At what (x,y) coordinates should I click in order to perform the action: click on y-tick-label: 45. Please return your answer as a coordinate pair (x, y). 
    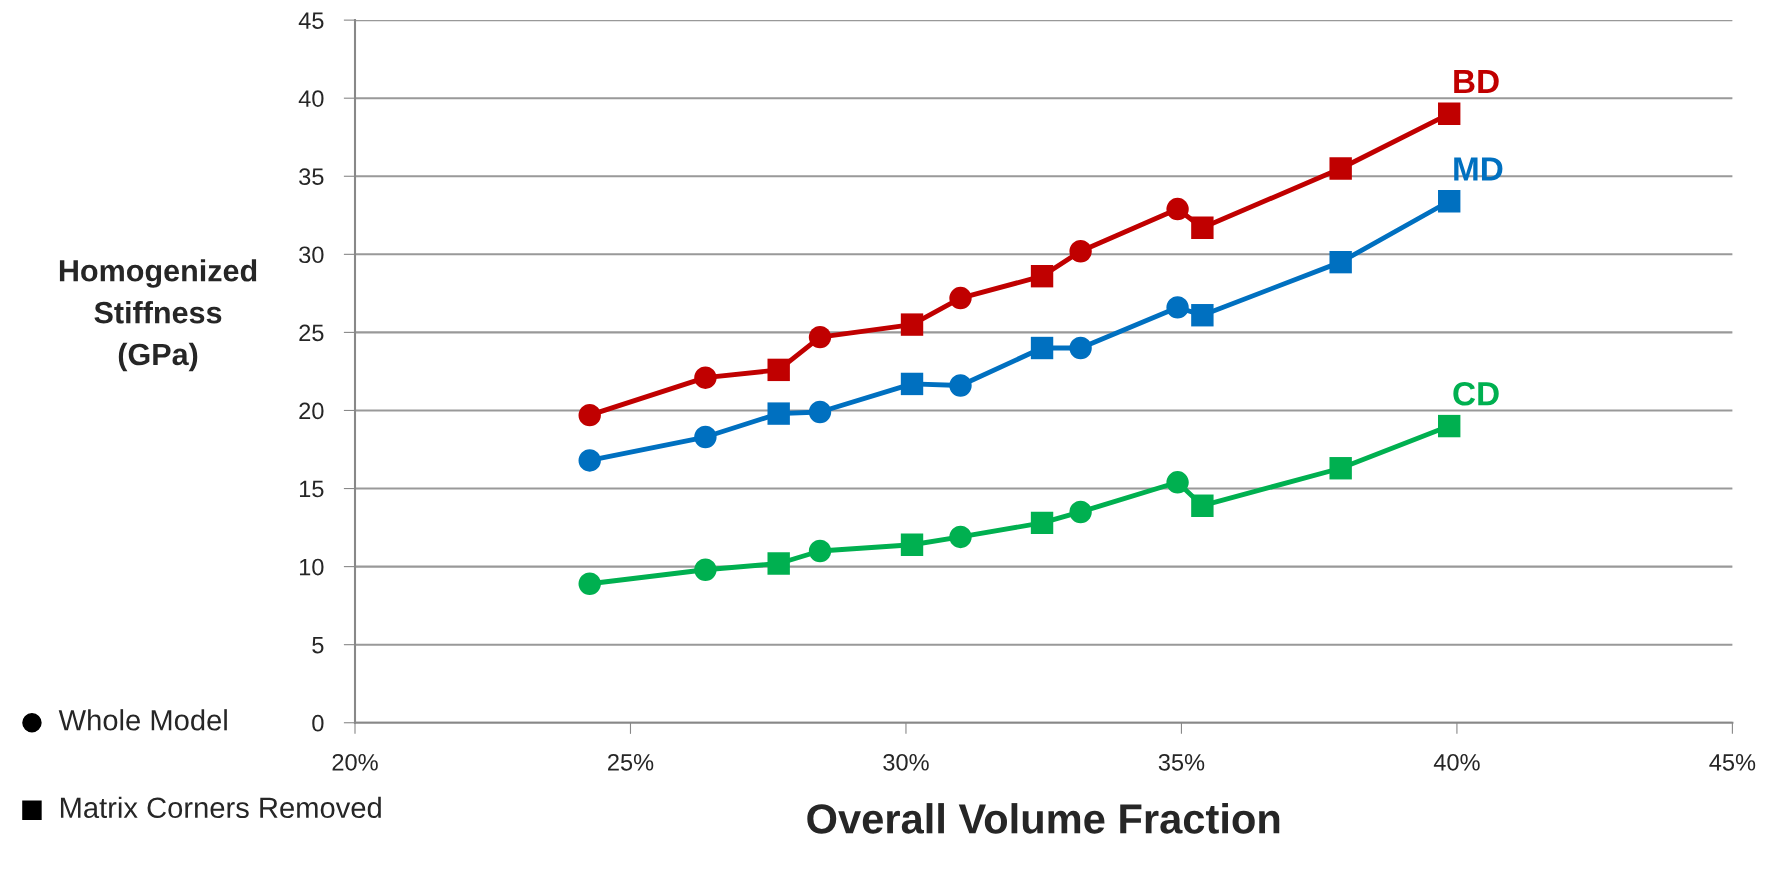
    Looking at the image, I should click on (311, 20).